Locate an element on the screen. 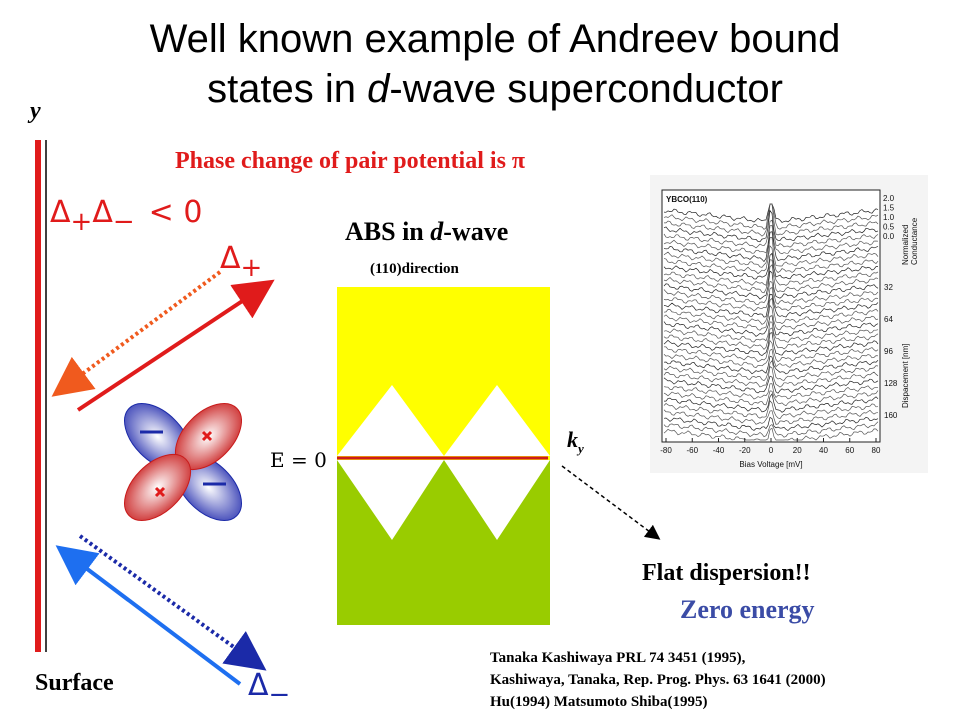  delta-plus: Δ+ is located at coordinates (241, 262).